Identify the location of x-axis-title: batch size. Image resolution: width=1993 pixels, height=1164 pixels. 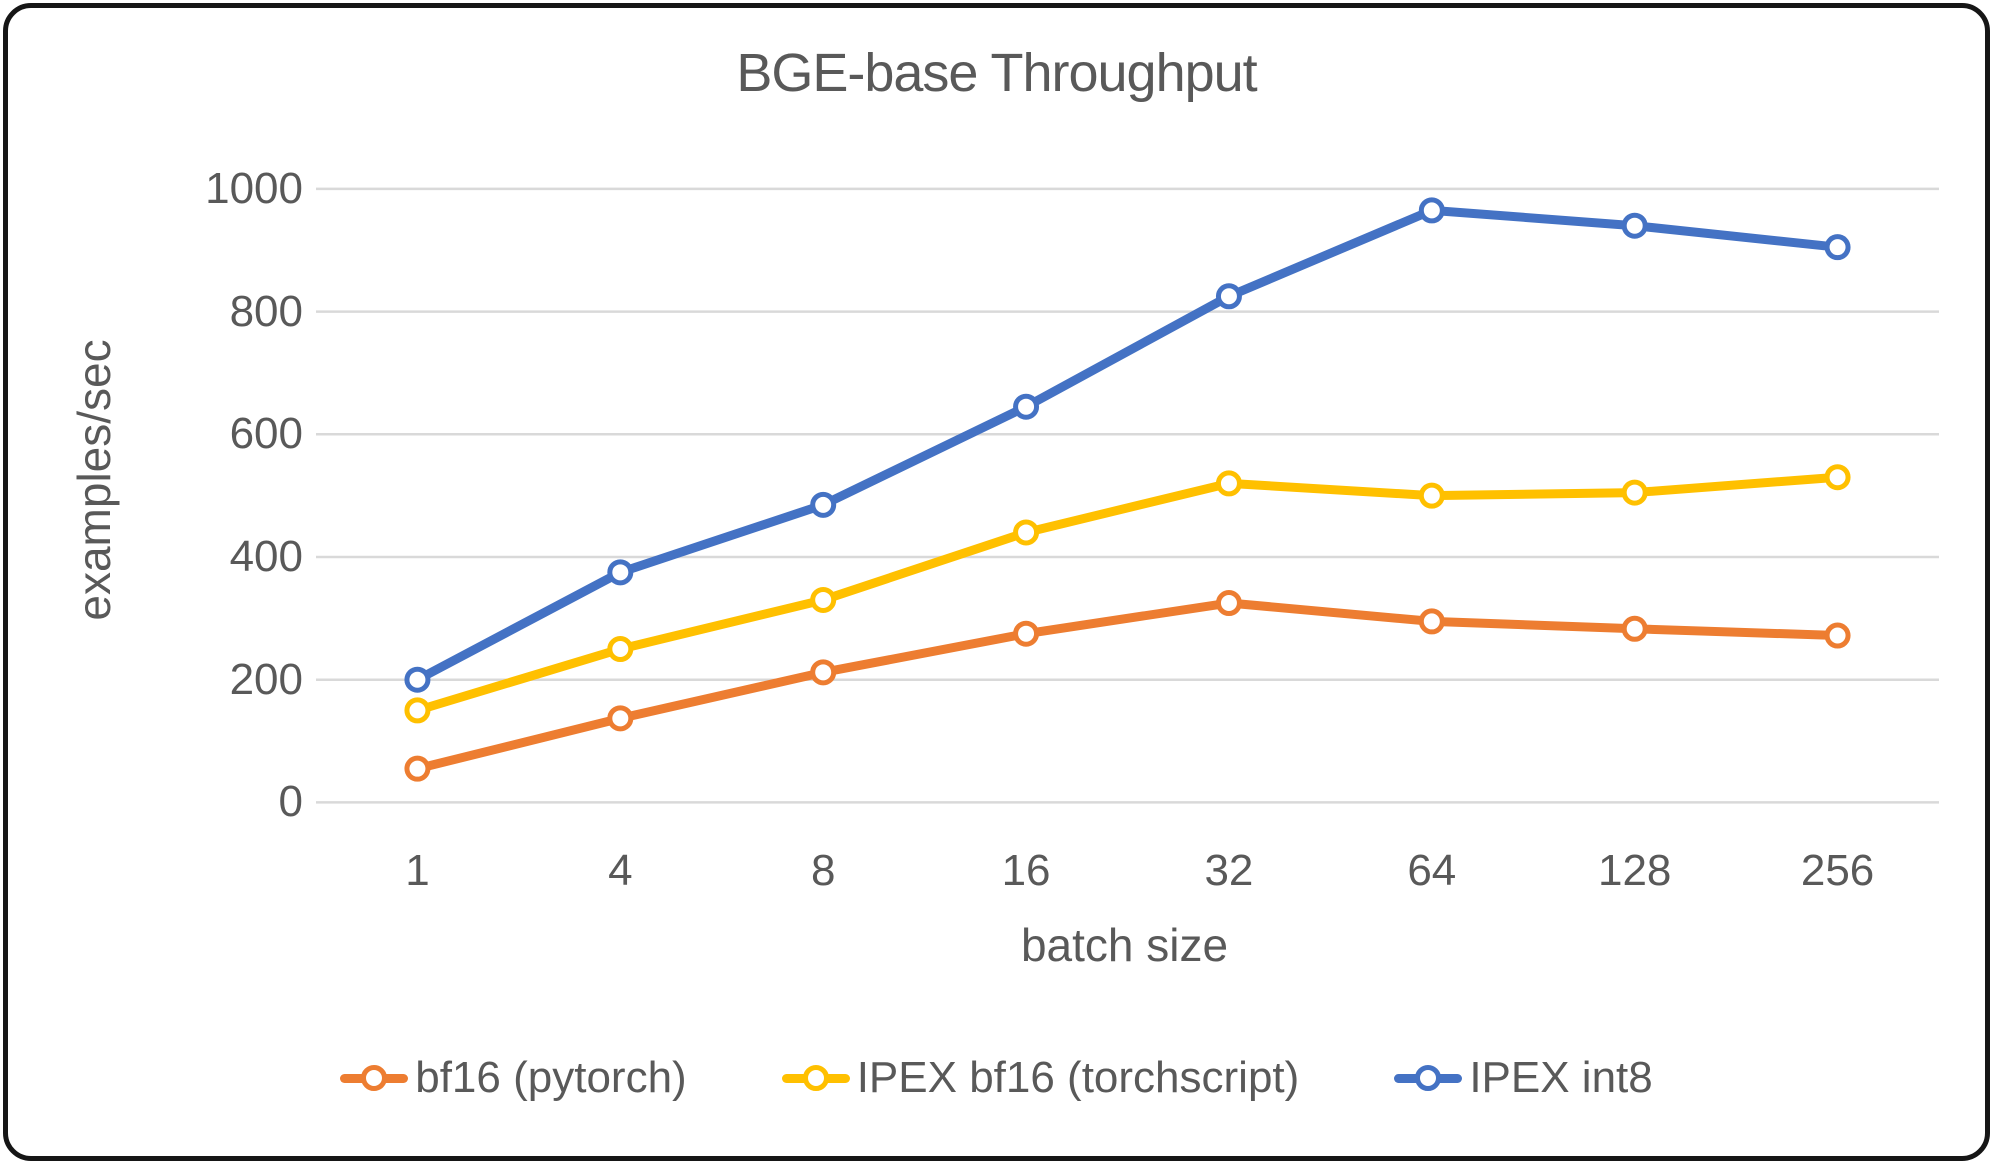
(1124, 945).